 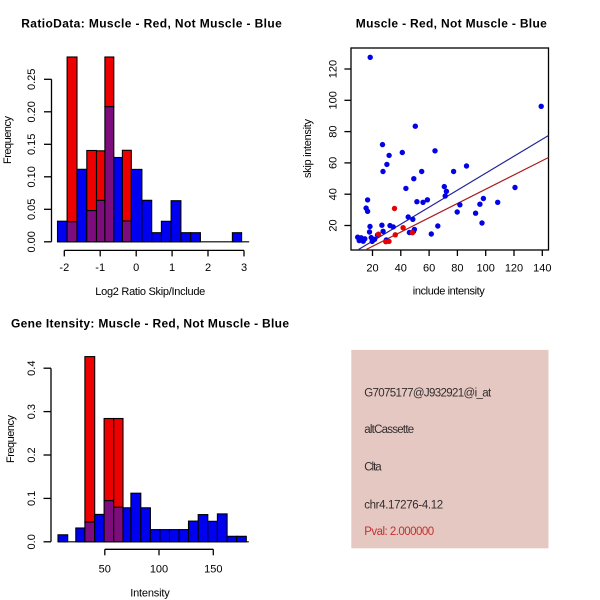 I want to click on svg-text: skip intensity, so click(x=308, y=149).